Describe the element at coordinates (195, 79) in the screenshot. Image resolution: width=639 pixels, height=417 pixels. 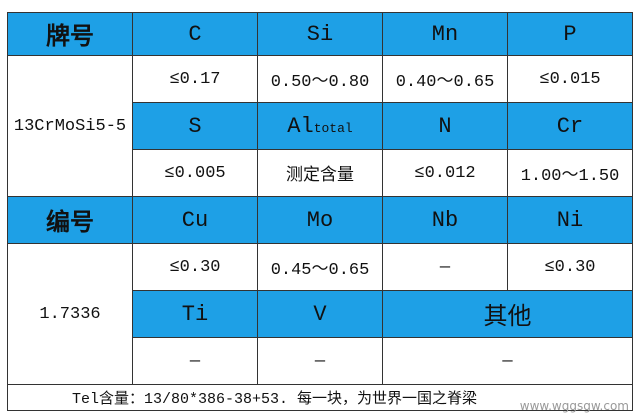
I see `value: ≤0.17` at that location.